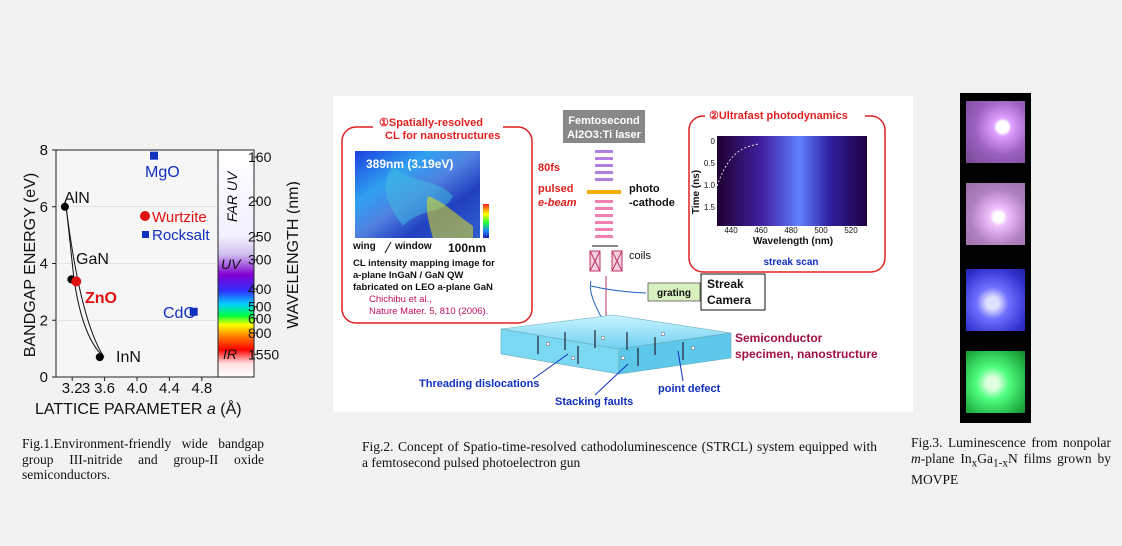 This screenshot has width=1122, height=546. What do you see at coordinates (44, 377) in the screenshot?
I see `y-tick-label: 0` at bounding box center [44, 377].